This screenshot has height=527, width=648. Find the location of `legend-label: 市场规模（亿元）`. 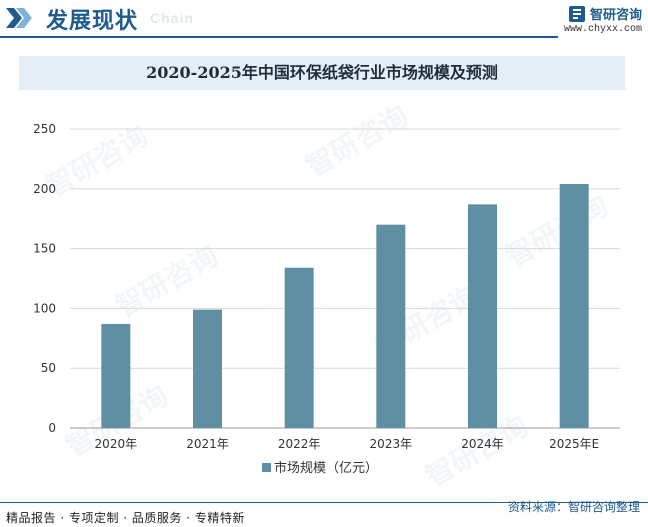

legend-label: 市场规模（亿元） is located at coordinates (326, 468).